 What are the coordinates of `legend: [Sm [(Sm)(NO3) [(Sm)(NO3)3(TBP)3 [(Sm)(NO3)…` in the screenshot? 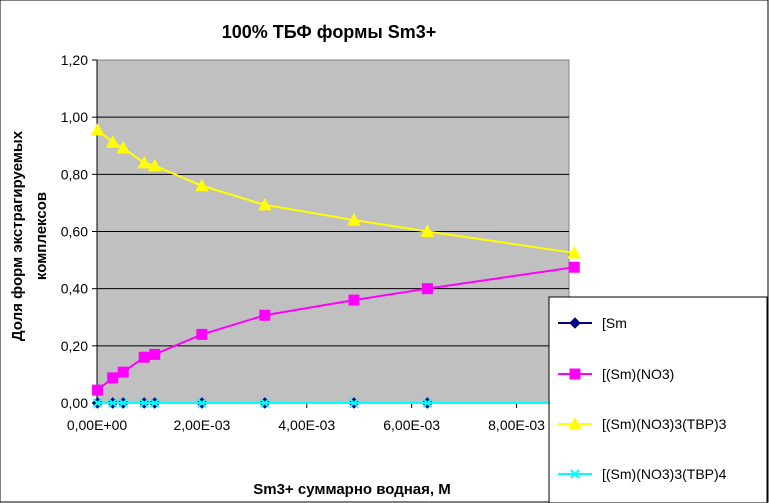 It's located at (658, 399).